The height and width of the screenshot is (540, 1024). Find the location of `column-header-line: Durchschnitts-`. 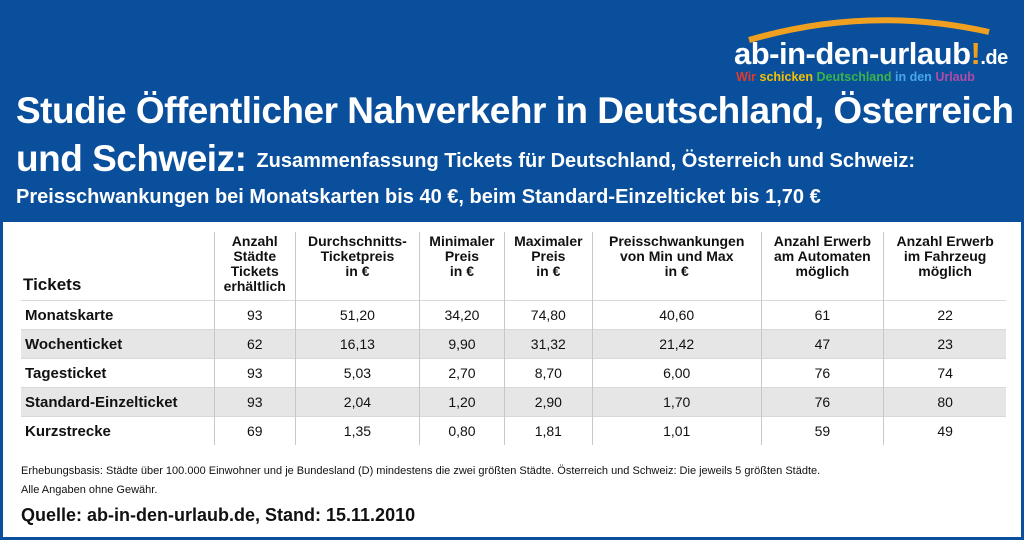

column-header-line: Durchschnitts- is located at coordinates (357, 241).